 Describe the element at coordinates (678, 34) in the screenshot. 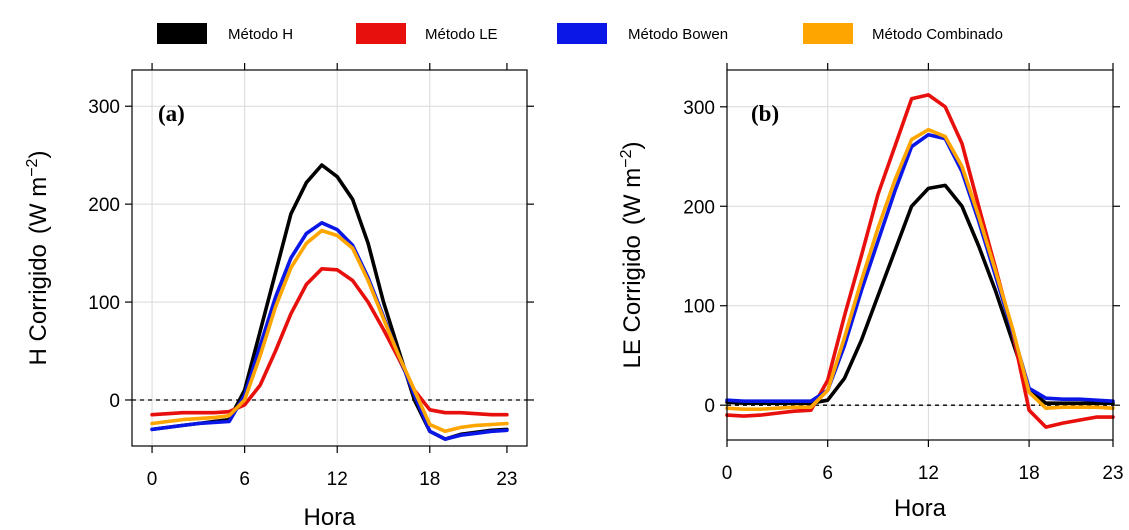

I see `legend-label: Método Bowen` at that location.